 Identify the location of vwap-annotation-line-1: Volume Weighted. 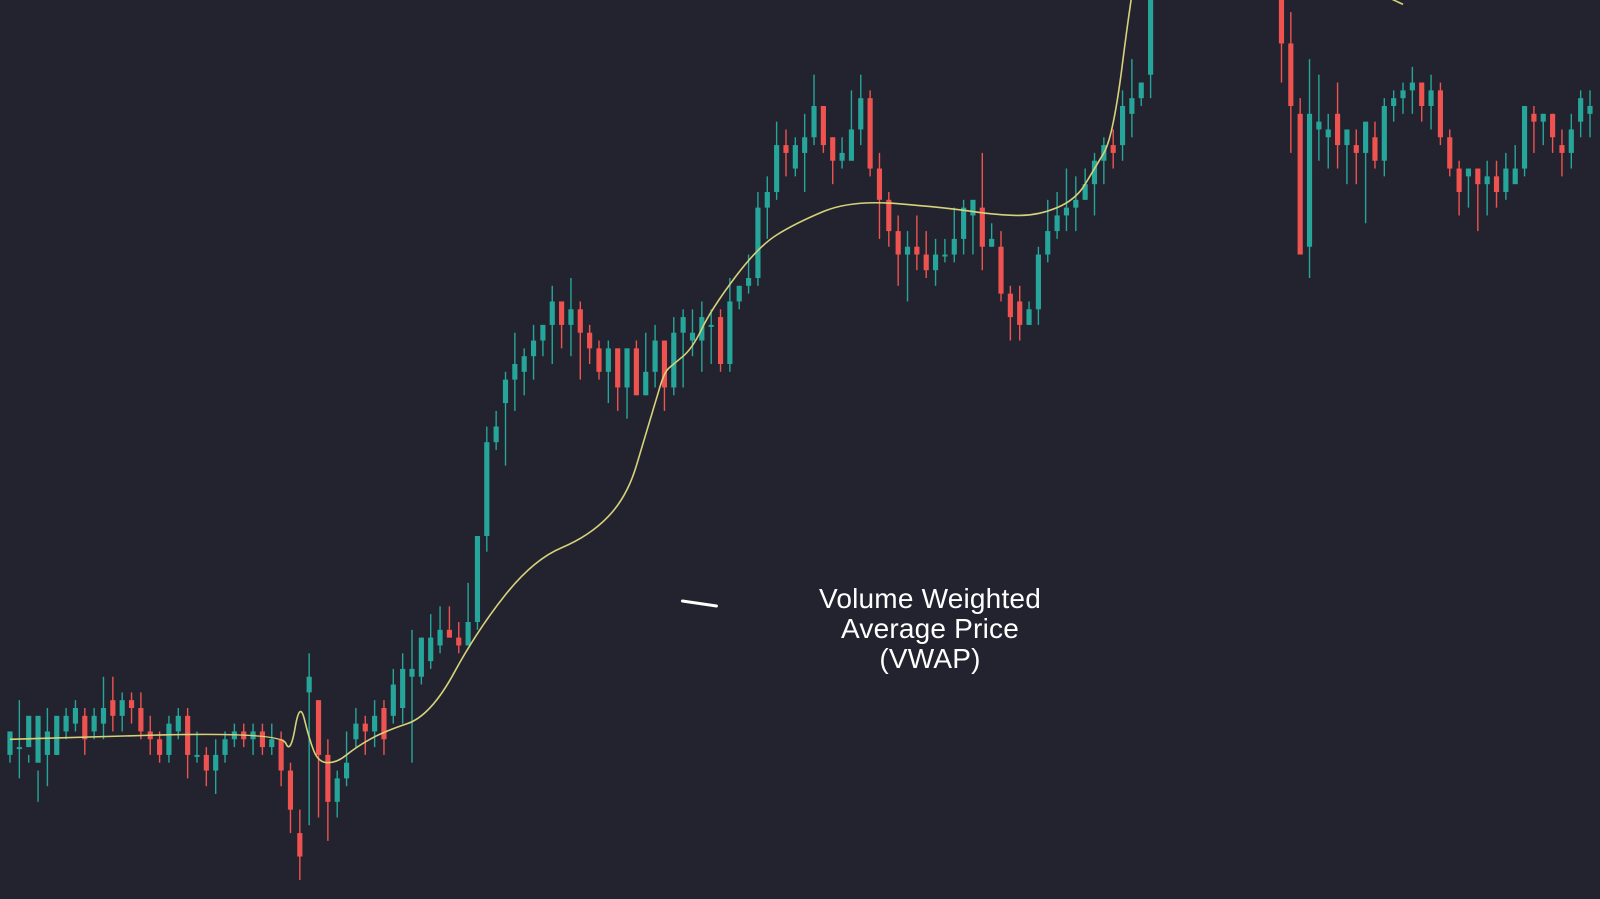
(930, 598).